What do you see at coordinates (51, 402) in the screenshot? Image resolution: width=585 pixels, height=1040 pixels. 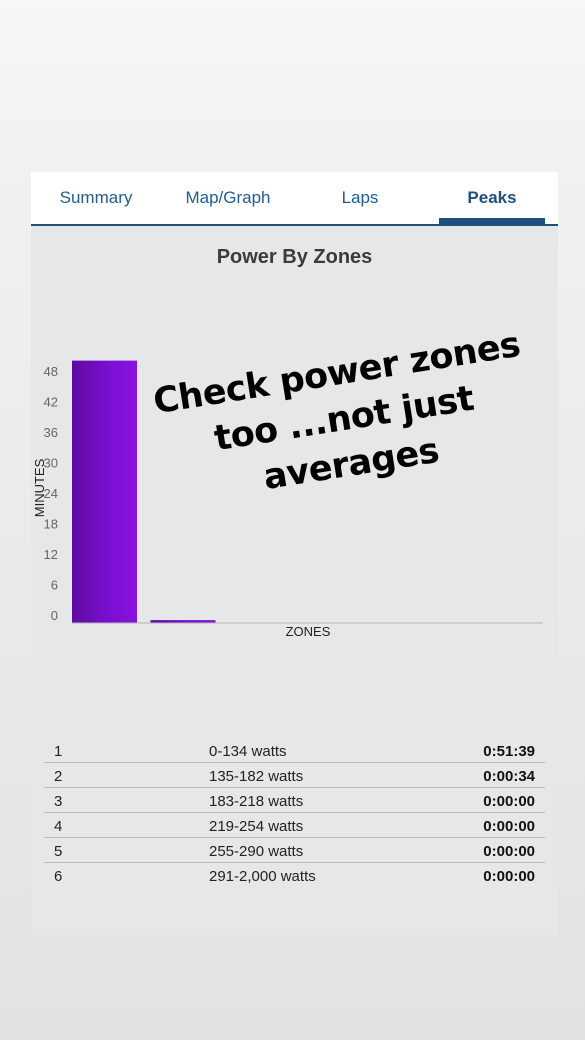 I see `y-tick-label: 42` at bounding box center [51, 402].